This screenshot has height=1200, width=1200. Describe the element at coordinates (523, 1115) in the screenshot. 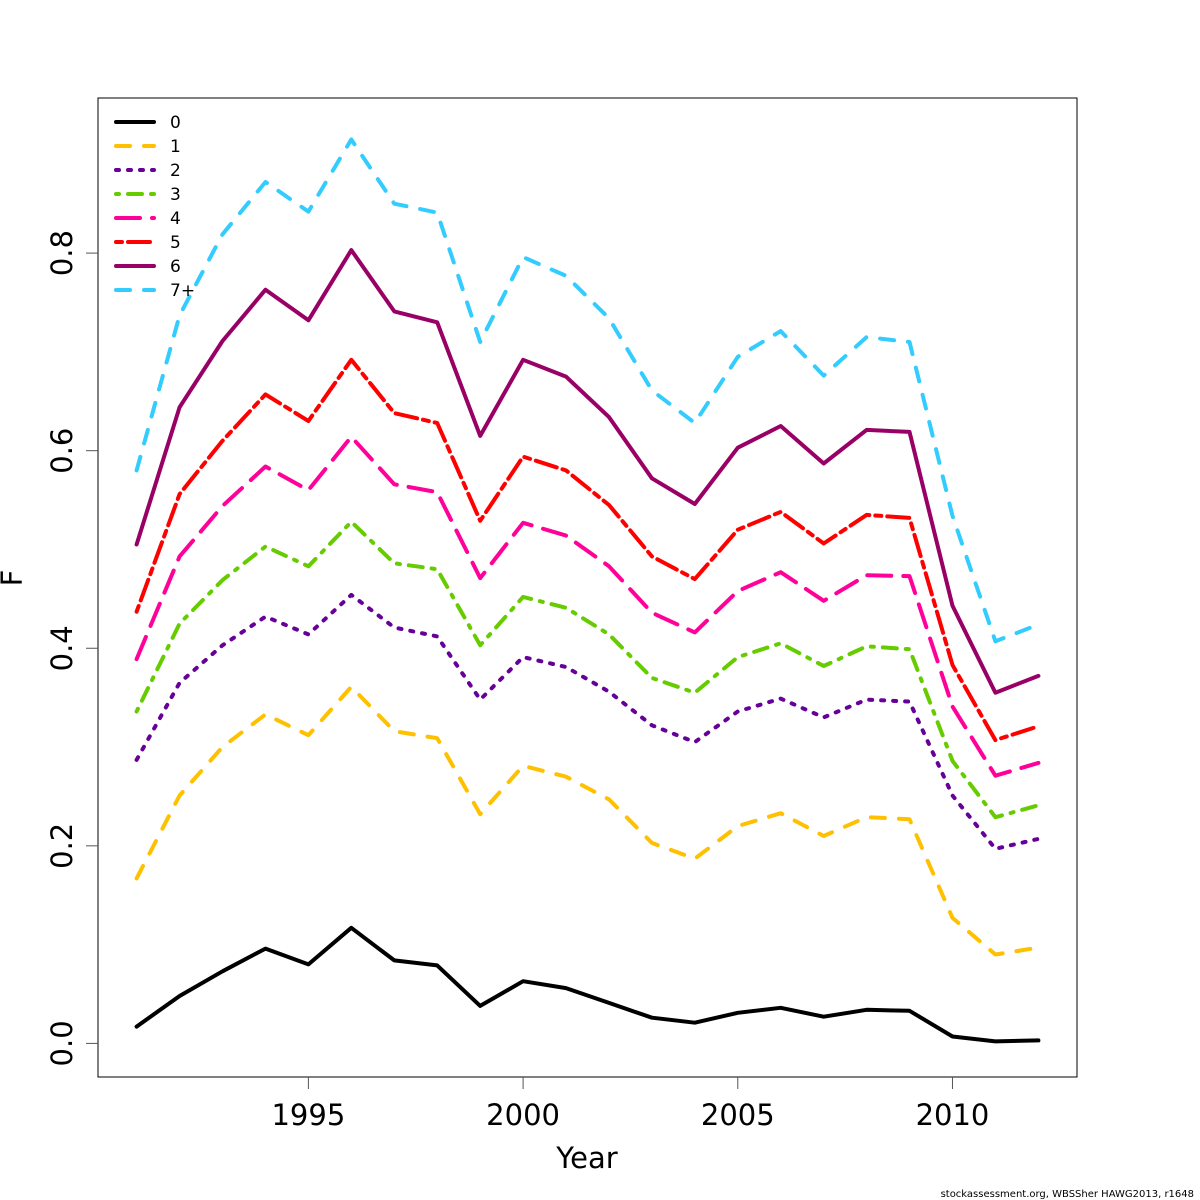

I see `x-tick-label: 2000` at that location.